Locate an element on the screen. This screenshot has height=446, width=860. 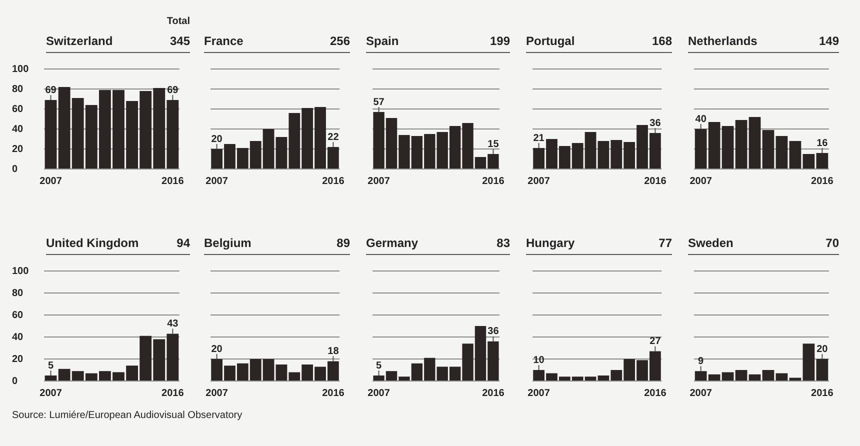
chart-subtitle: 70 is located at coordinates (832, 243).